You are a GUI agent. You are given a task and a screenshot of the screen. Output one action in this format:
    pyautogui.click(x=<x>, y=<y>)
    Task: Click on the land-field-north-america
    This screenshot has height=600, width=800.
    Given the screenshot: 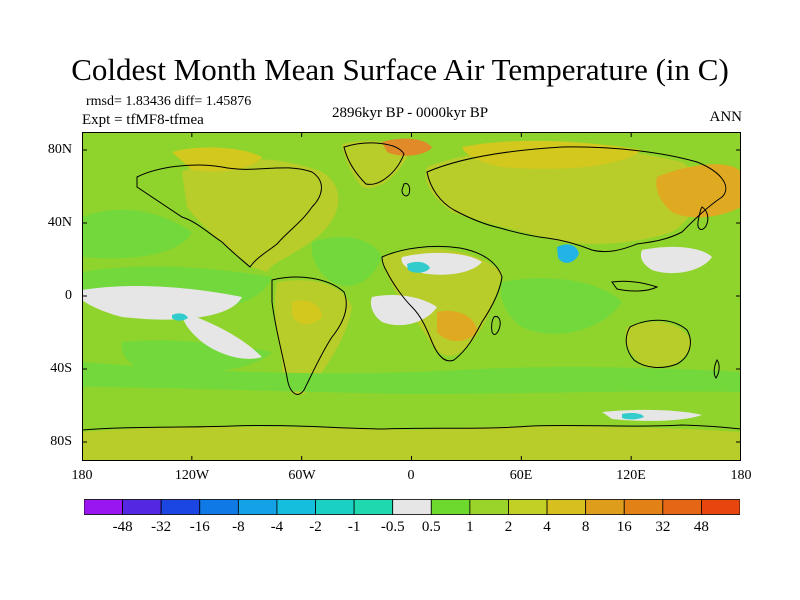 What is the action you would take?
    pyautogui.click(x=260, y=215)
    